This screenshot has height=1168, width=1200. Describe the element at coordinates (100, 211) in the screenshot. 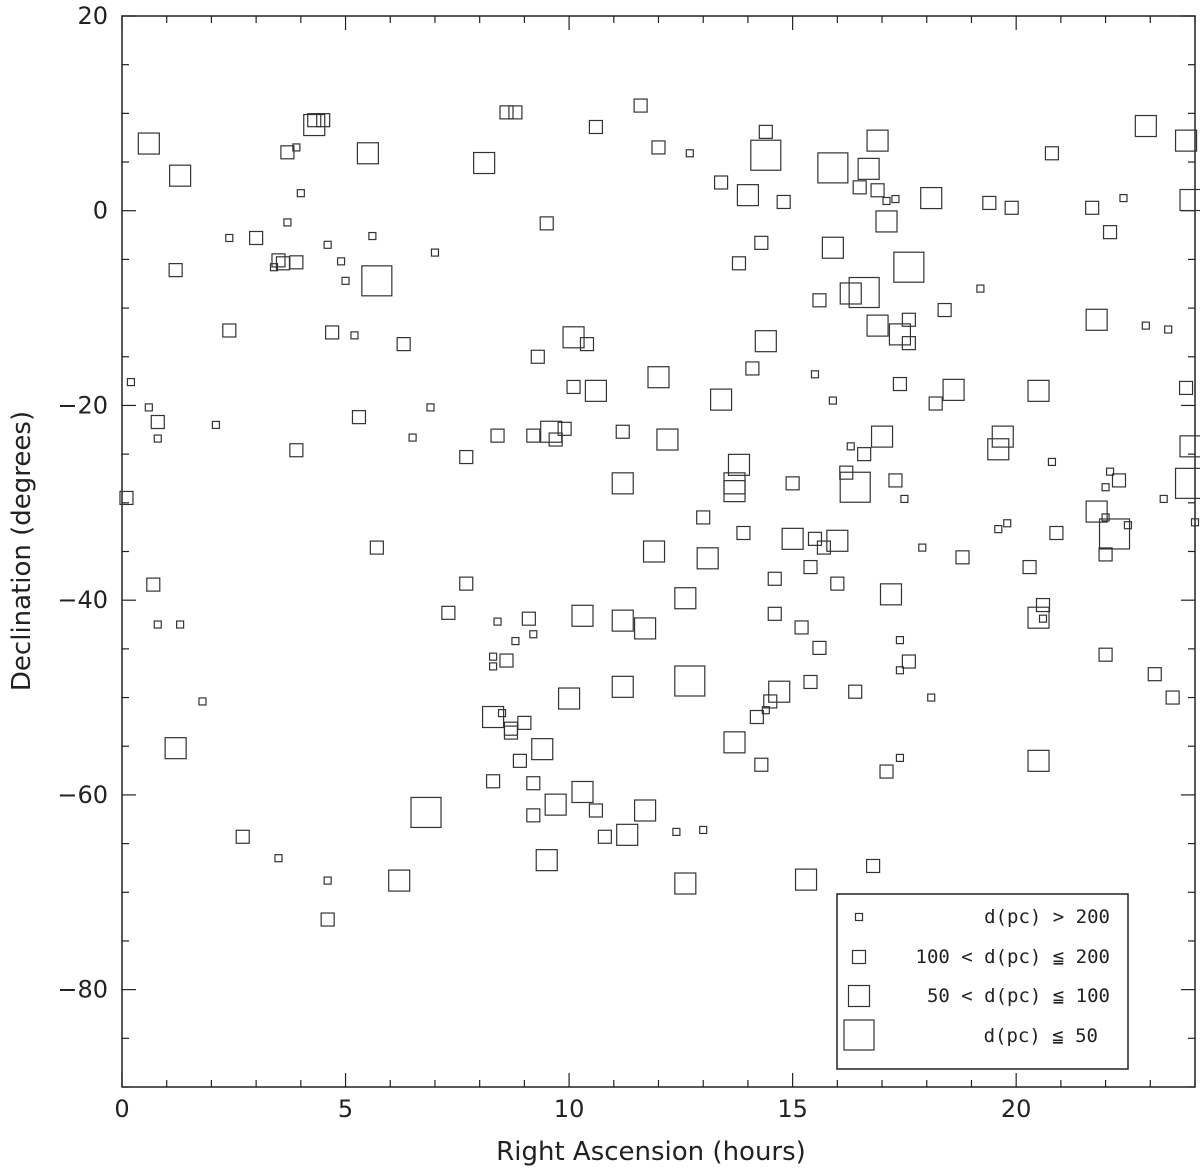

I see `y-tick-label: 0` at that location.